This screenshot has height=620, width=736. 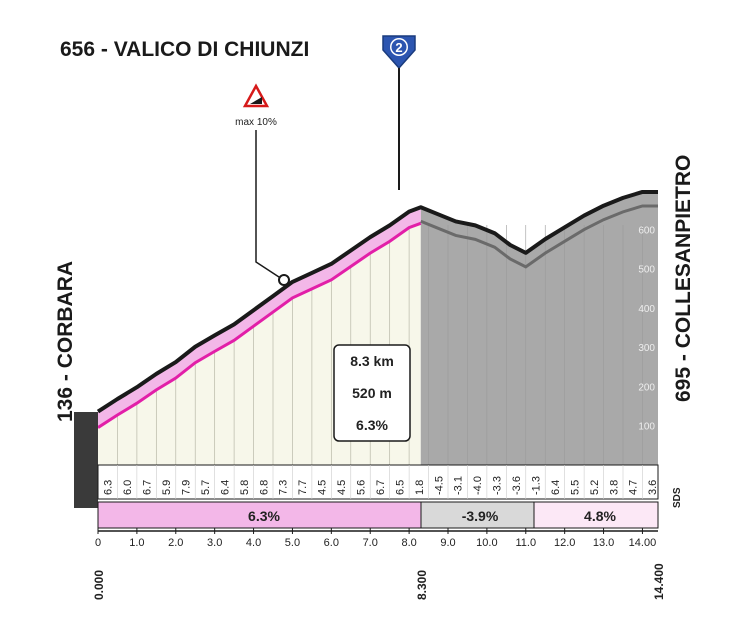 What do you see at coordinates (128, 487) in the screenshot?
I see `gradient-label: 6.0` at bounding box center [128, 487].